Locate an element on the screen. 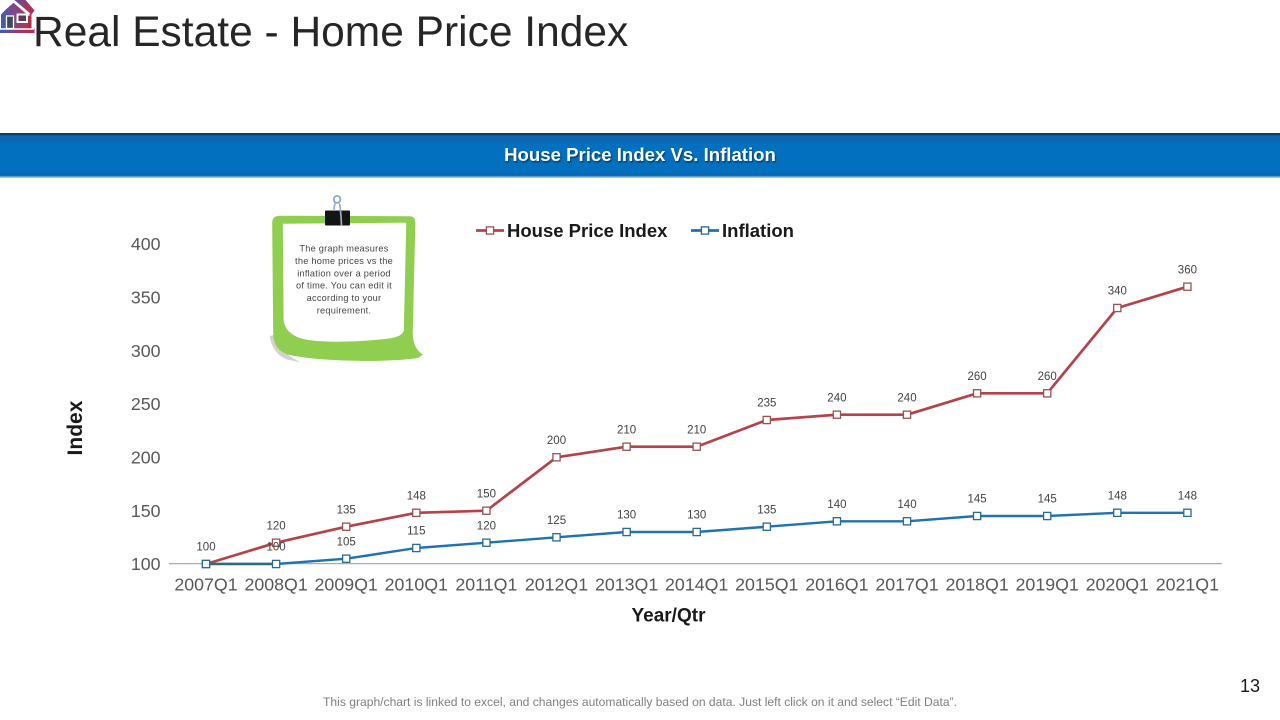 The image size is (1280, 720). svg-text: 2014Q1 is located at coordinates (696, 585).